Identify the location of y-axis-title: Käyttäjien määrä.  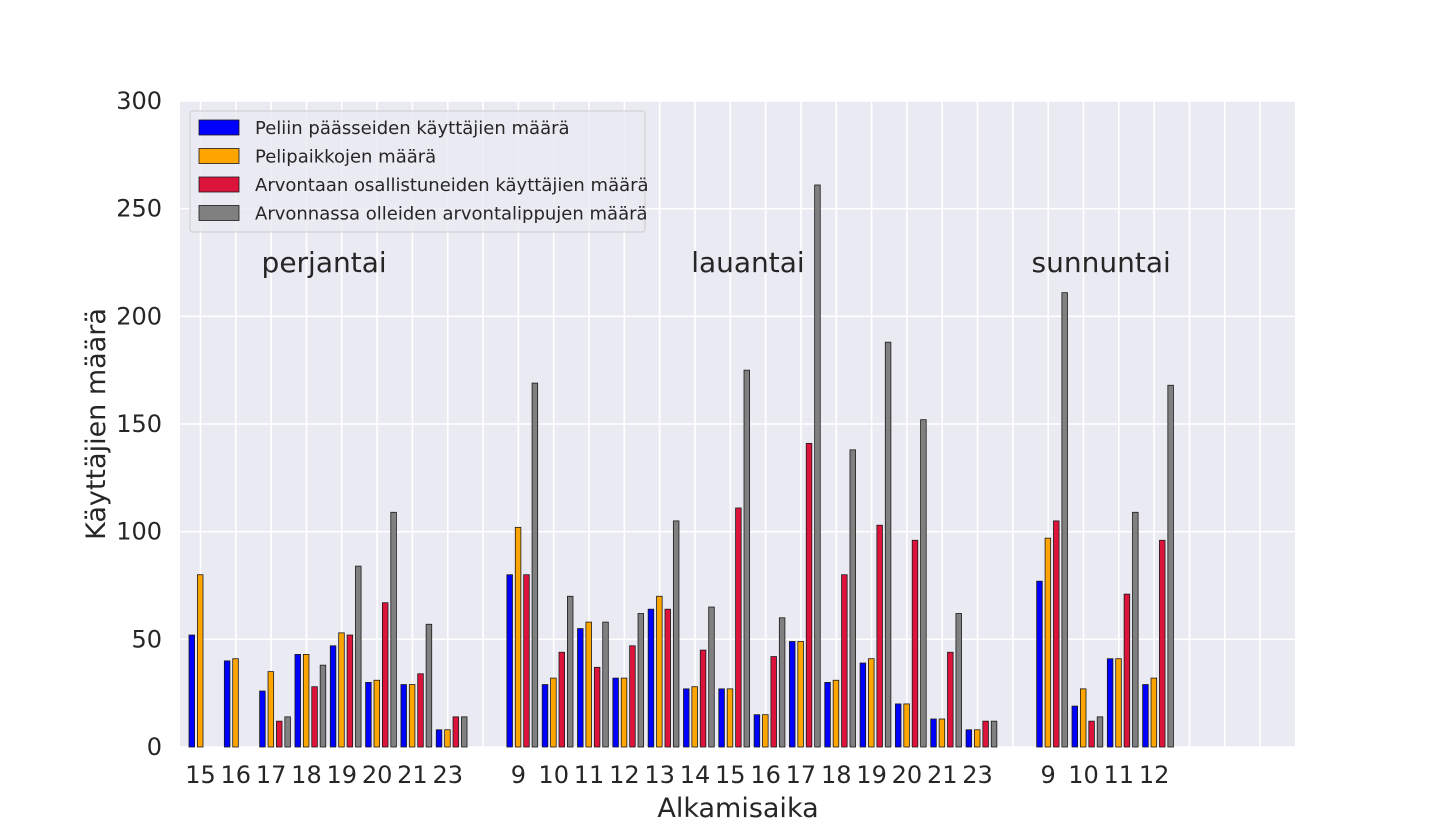
(96, 424).